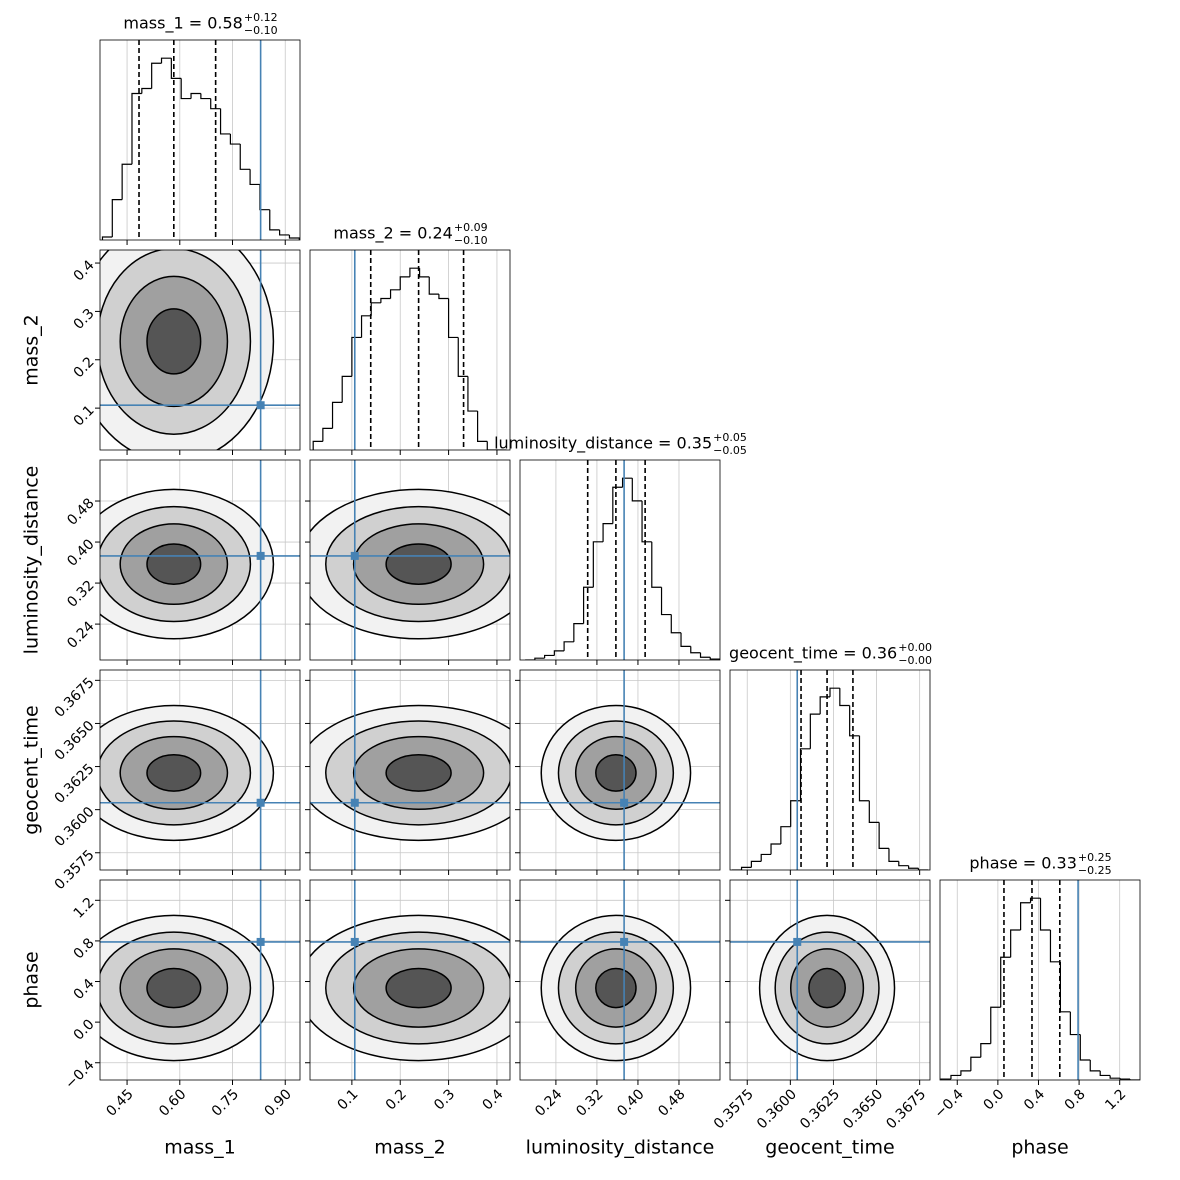  I want to click on x-tick-label: 0.3675, so click(906, 1109).